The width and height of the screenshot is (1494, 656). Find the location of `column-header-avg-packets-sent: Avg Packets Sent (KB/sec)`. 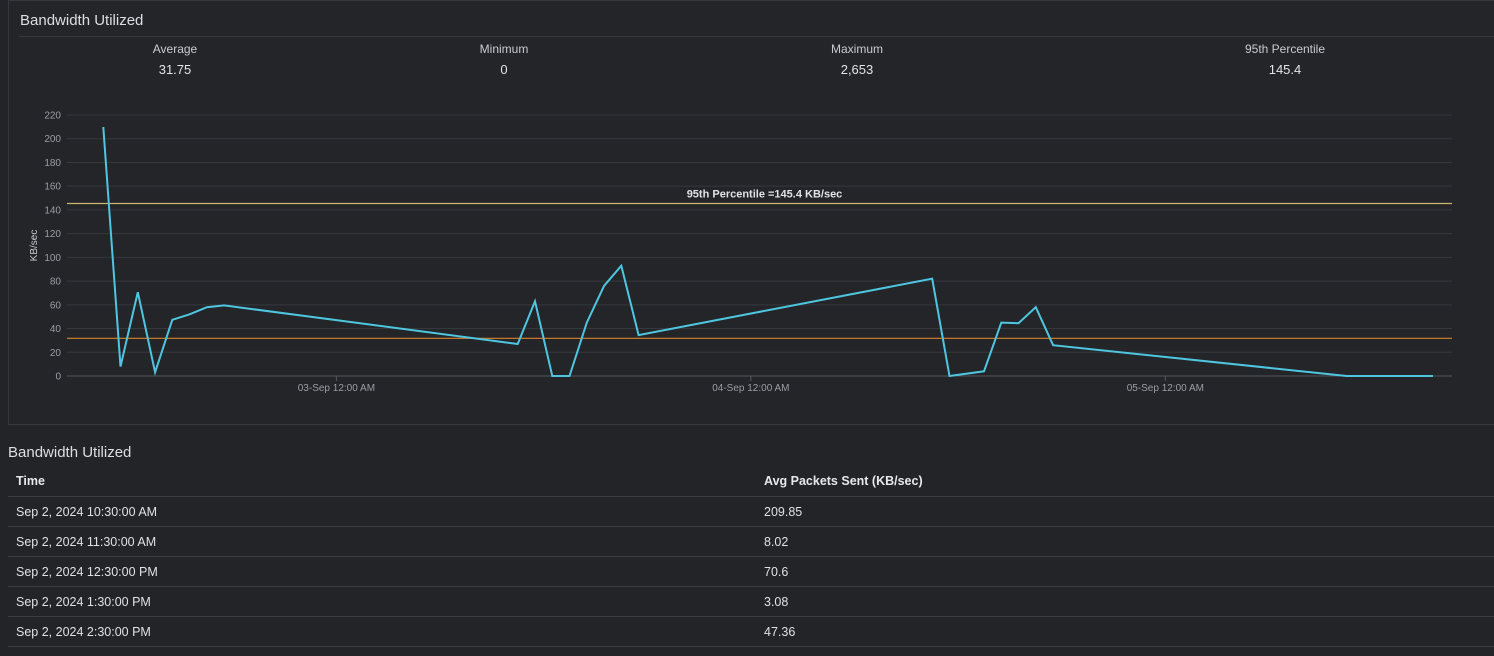

column-header-avg-packets-sent: Avg Packets Sent (KB/sec) is located at coordinates (843, 481).